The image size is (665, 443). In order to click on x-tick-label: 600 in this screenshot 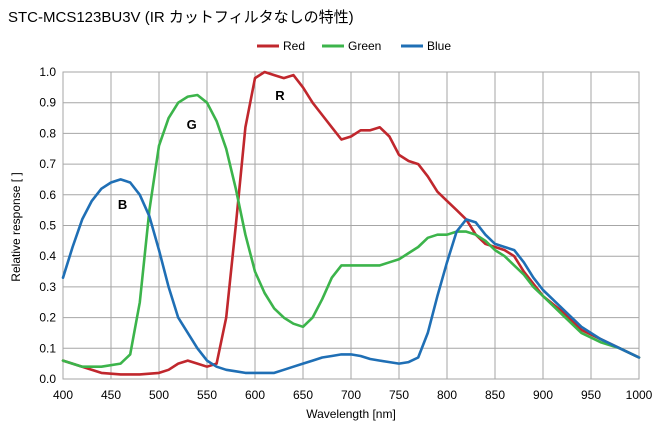, I will do `click(255, 395)`.